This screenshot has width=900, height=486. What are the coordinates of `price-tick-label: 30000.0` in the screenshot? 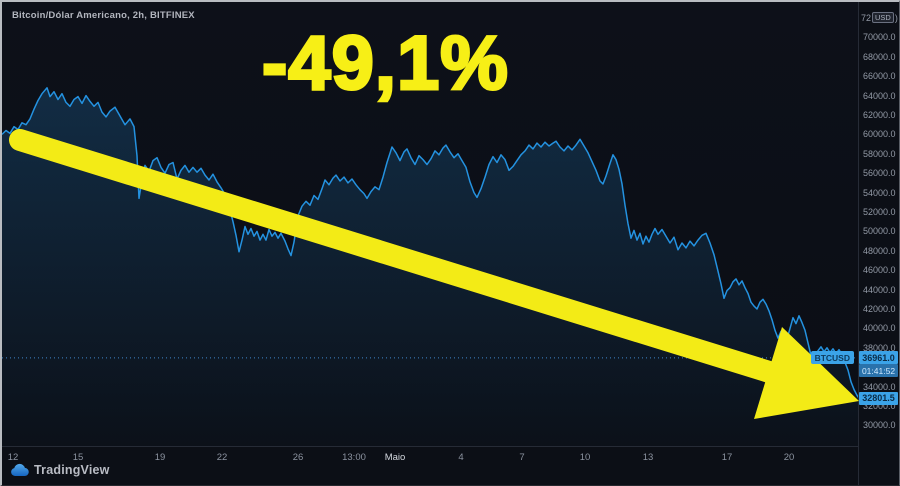 It's located at (879, 425).